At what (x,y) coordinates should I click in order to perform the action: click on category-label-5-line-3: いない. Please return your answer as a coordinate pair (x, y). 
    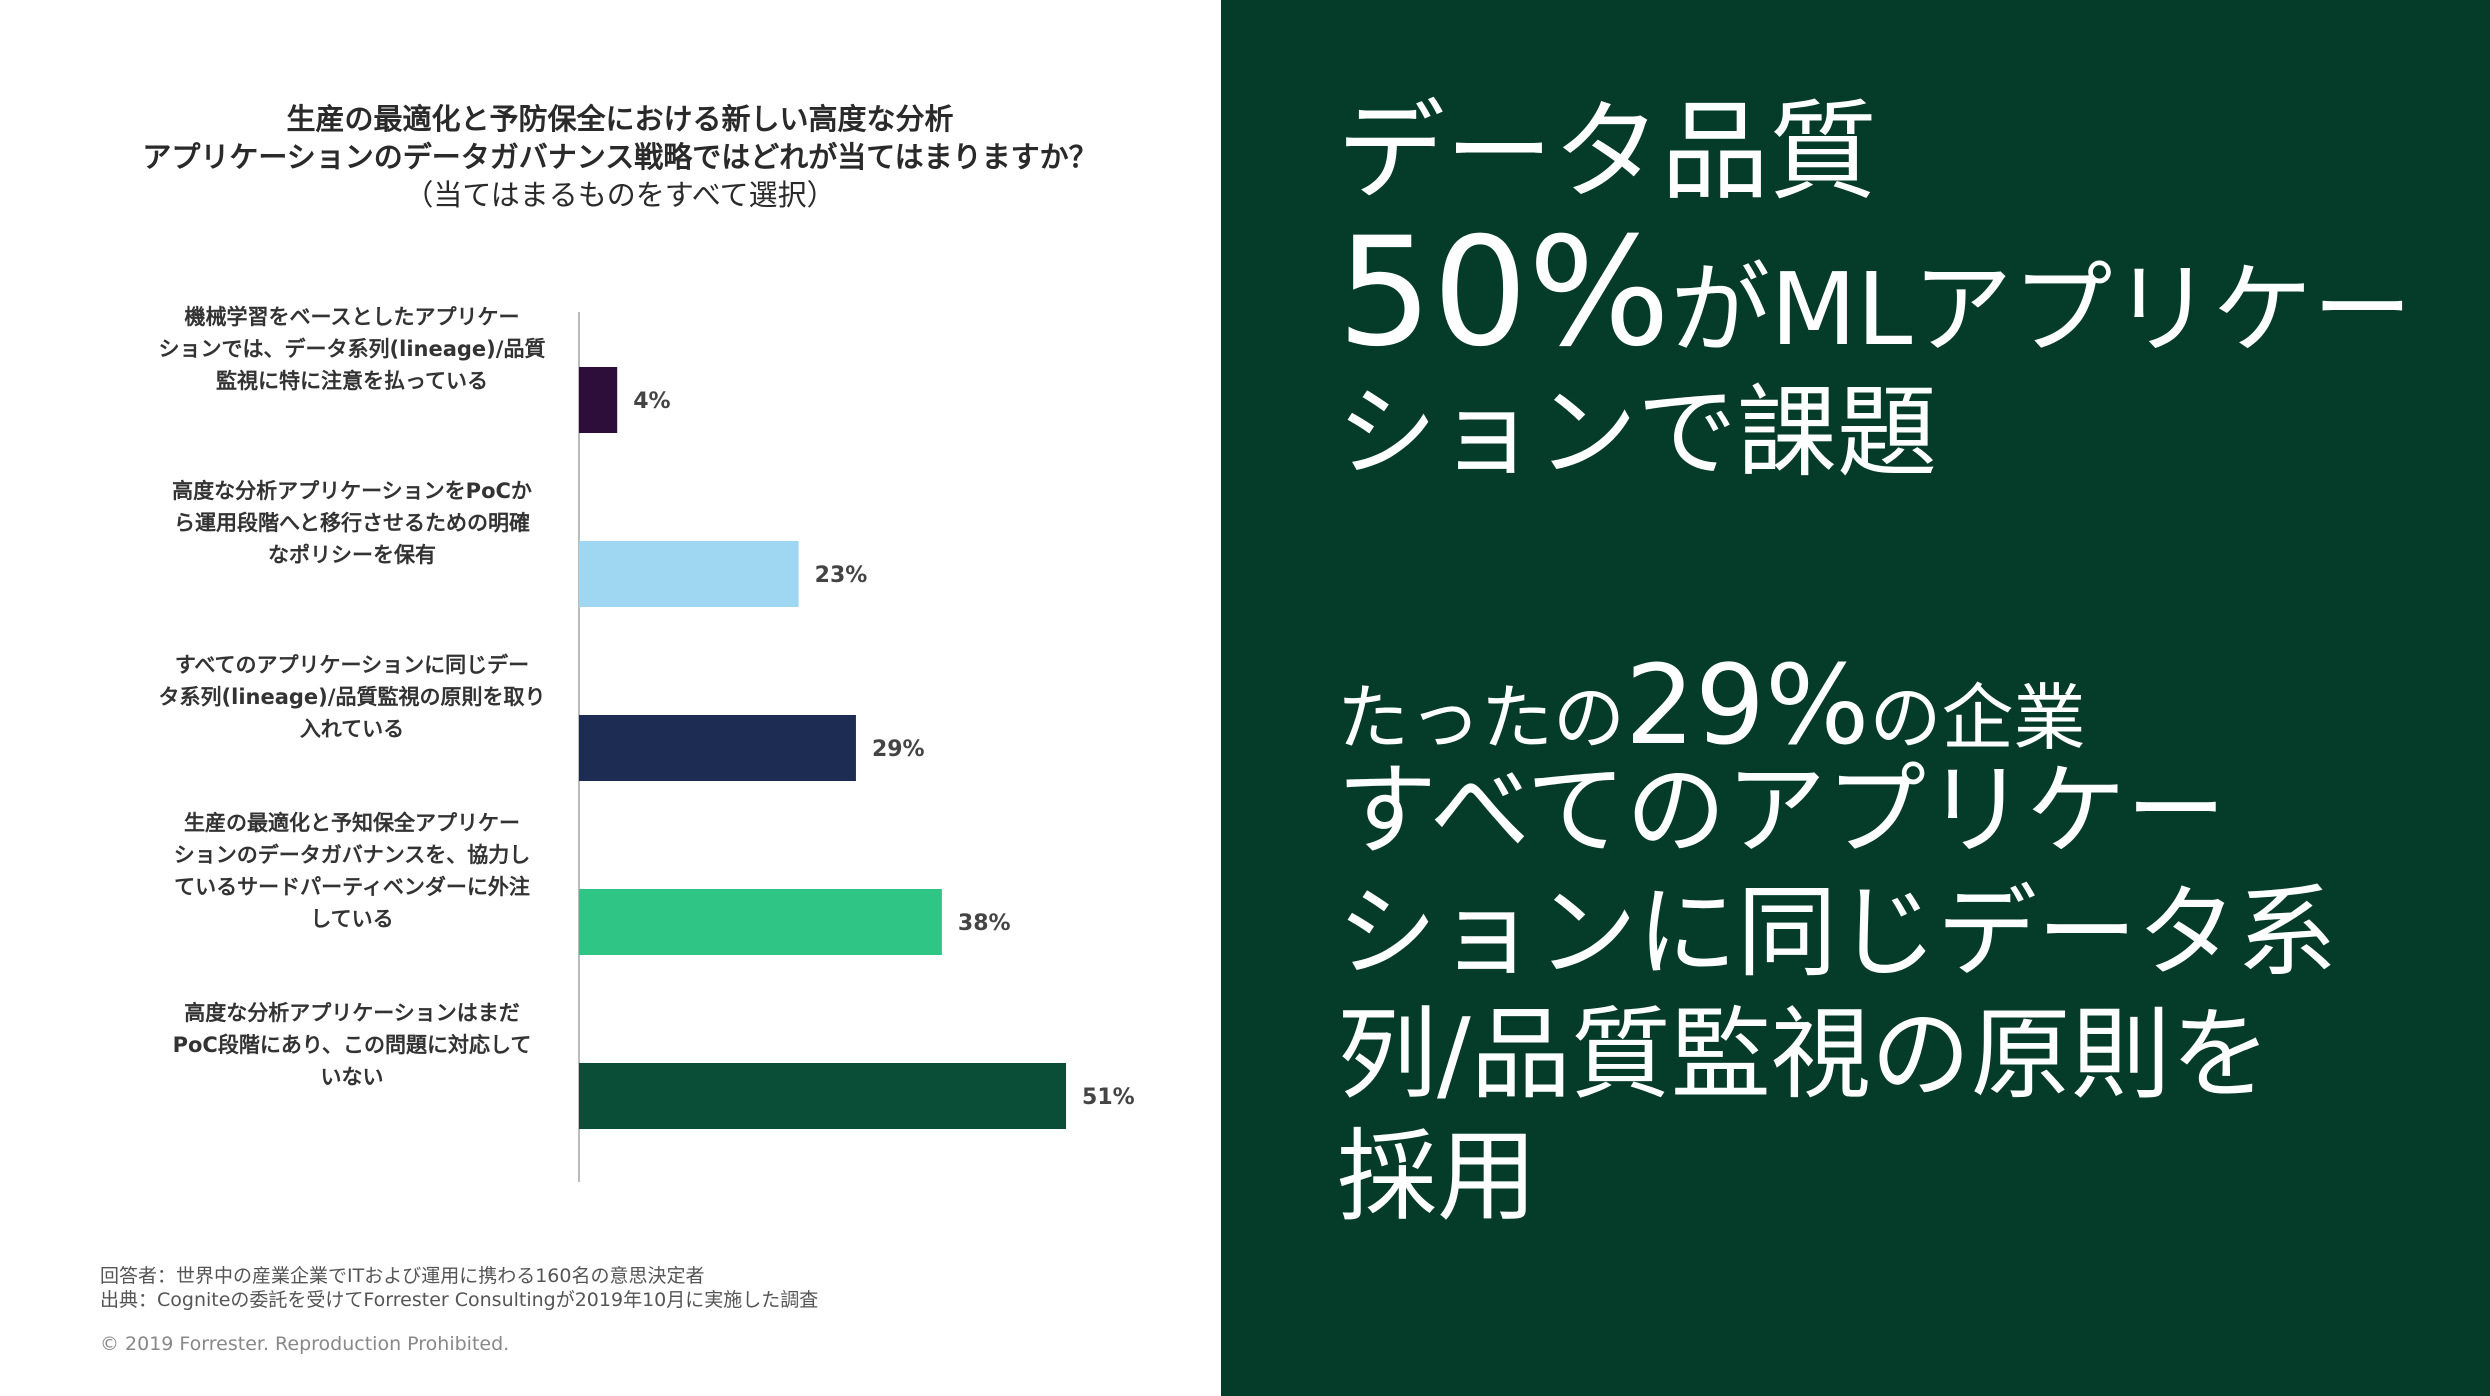
    Looking at the image, I should click on (352, 1077).